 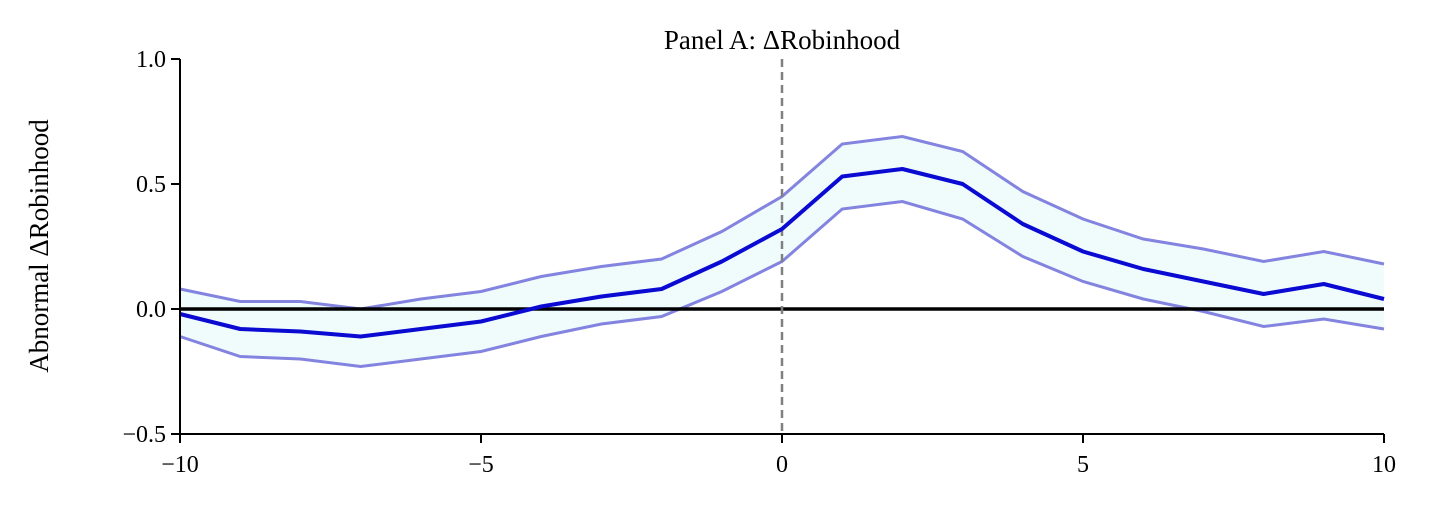 I want to click on y-tick-label: 0.0, so click(x=151, y=310).